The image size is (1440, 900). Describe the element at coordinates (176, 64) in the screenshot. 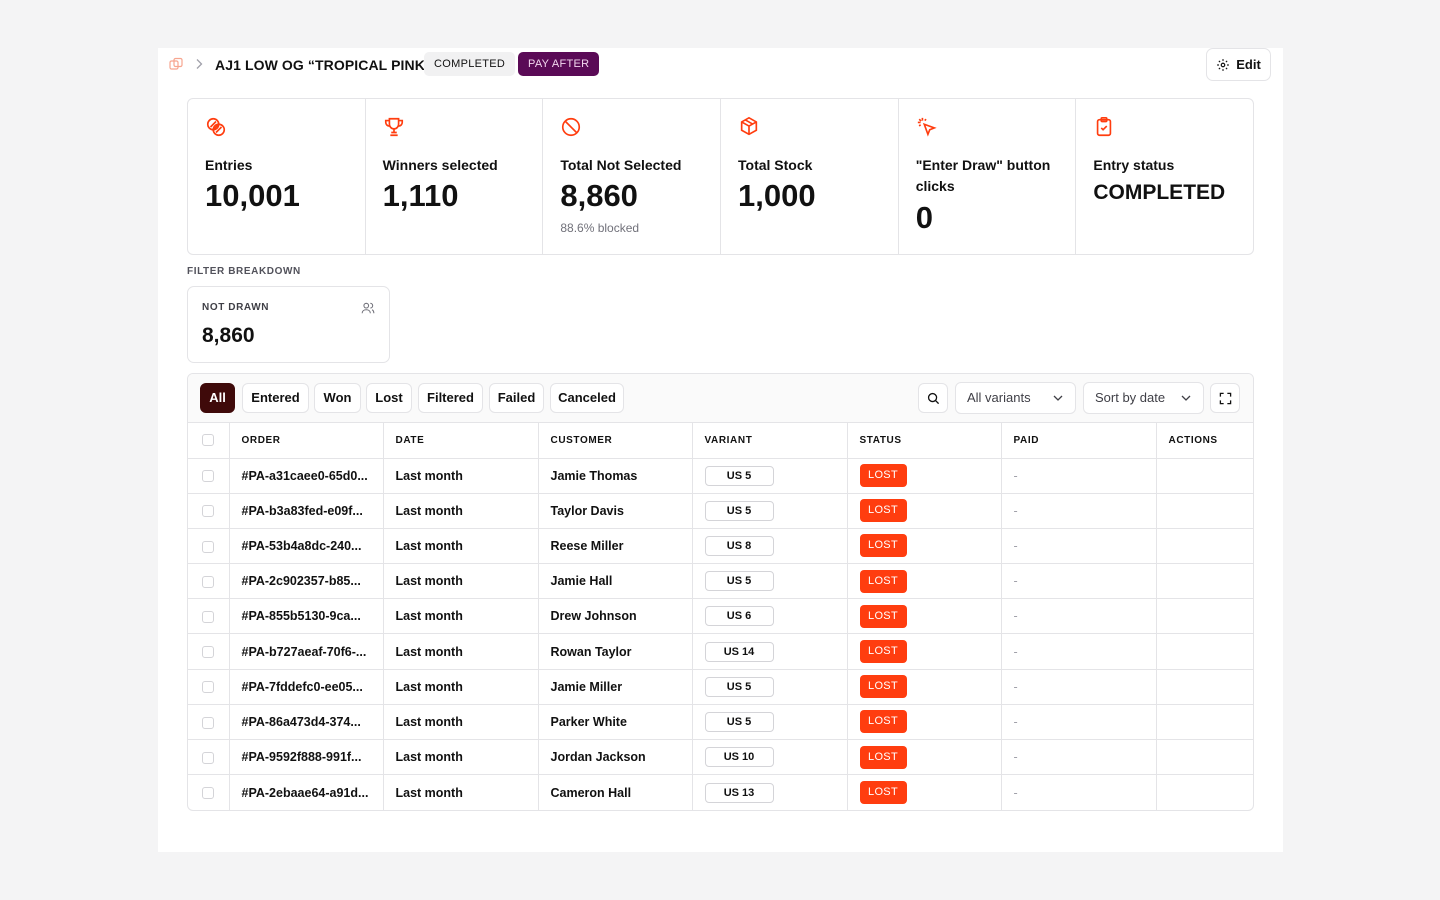

I see `copy-icon` at that location.